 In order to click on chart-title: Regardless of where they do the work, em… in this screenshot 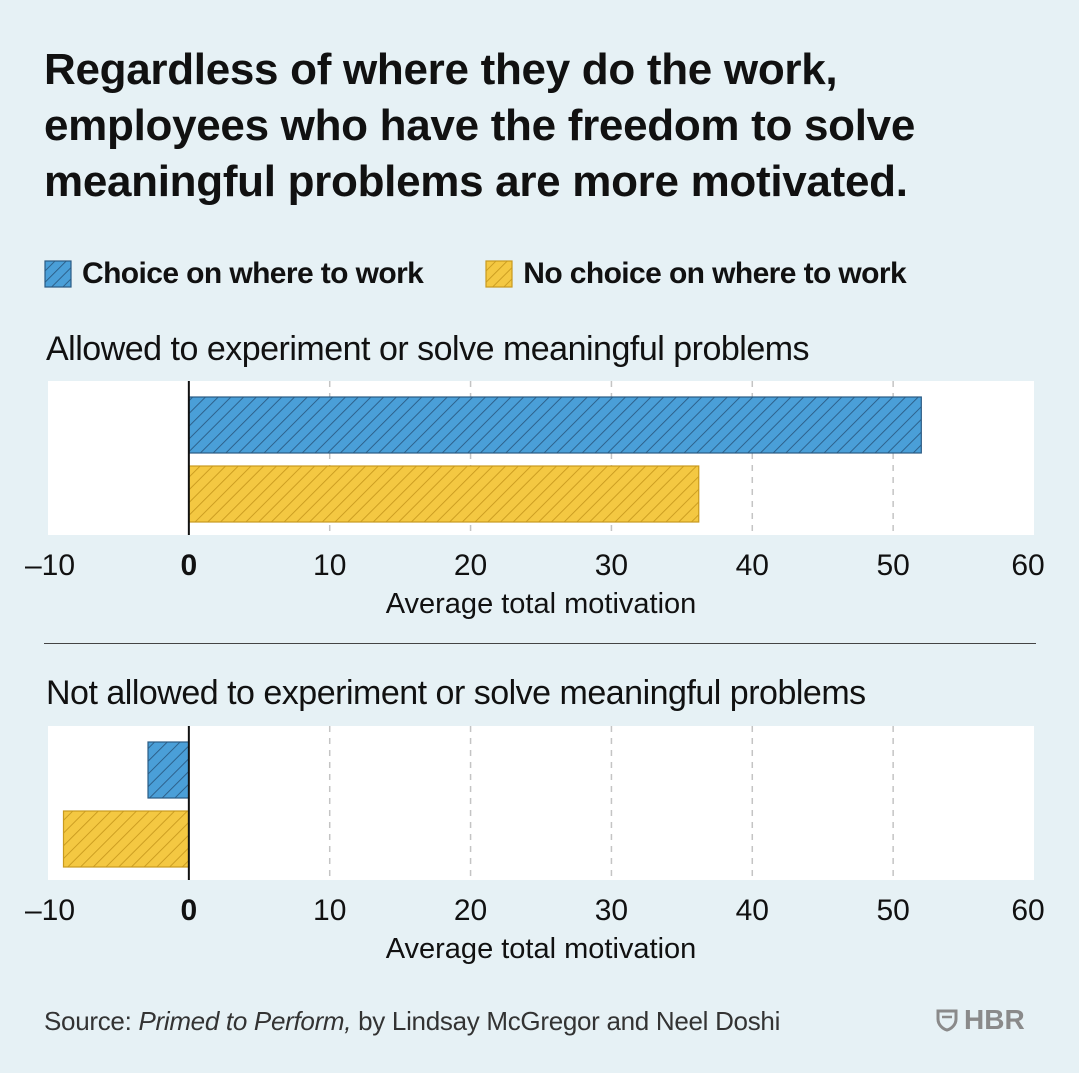, I will do `click(480, 125)`.